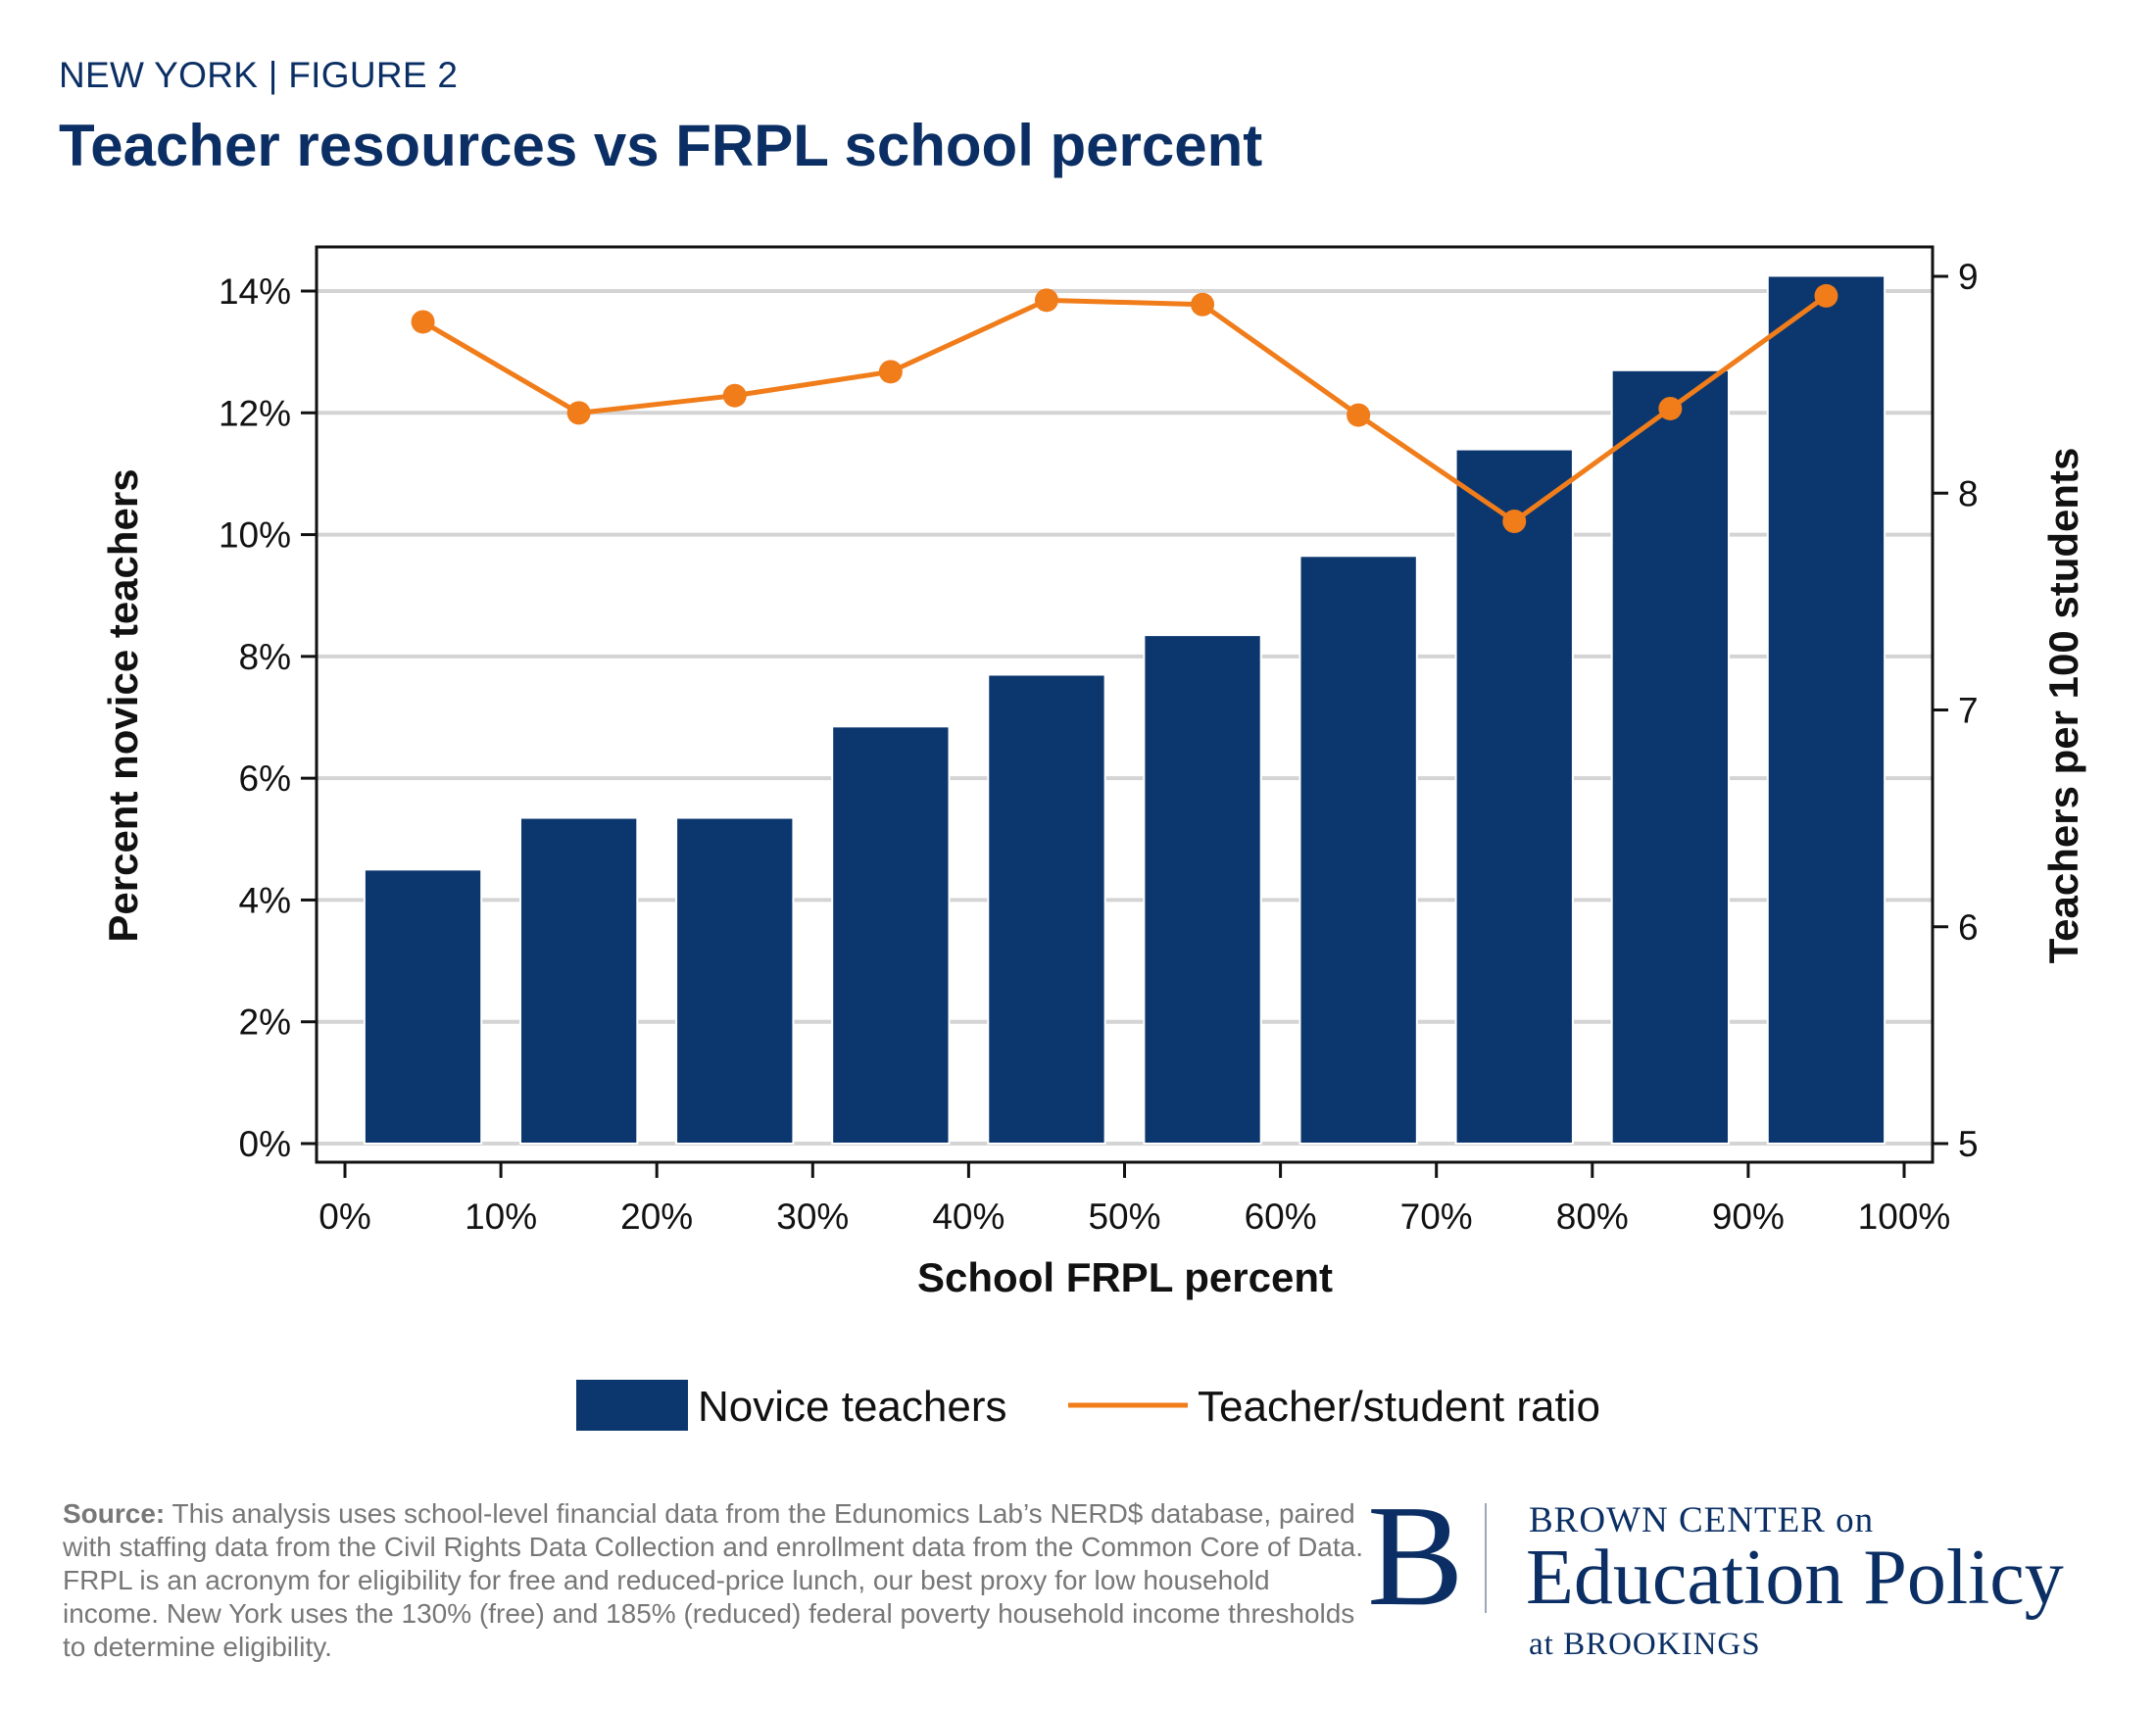 Image resolution: width=2156 pixels, height=1709 pixels. What do you see at coordinates (1968, 928) in the screenshot?
I see `y2-tick-label: 6` at bounding box center [1968, 928].